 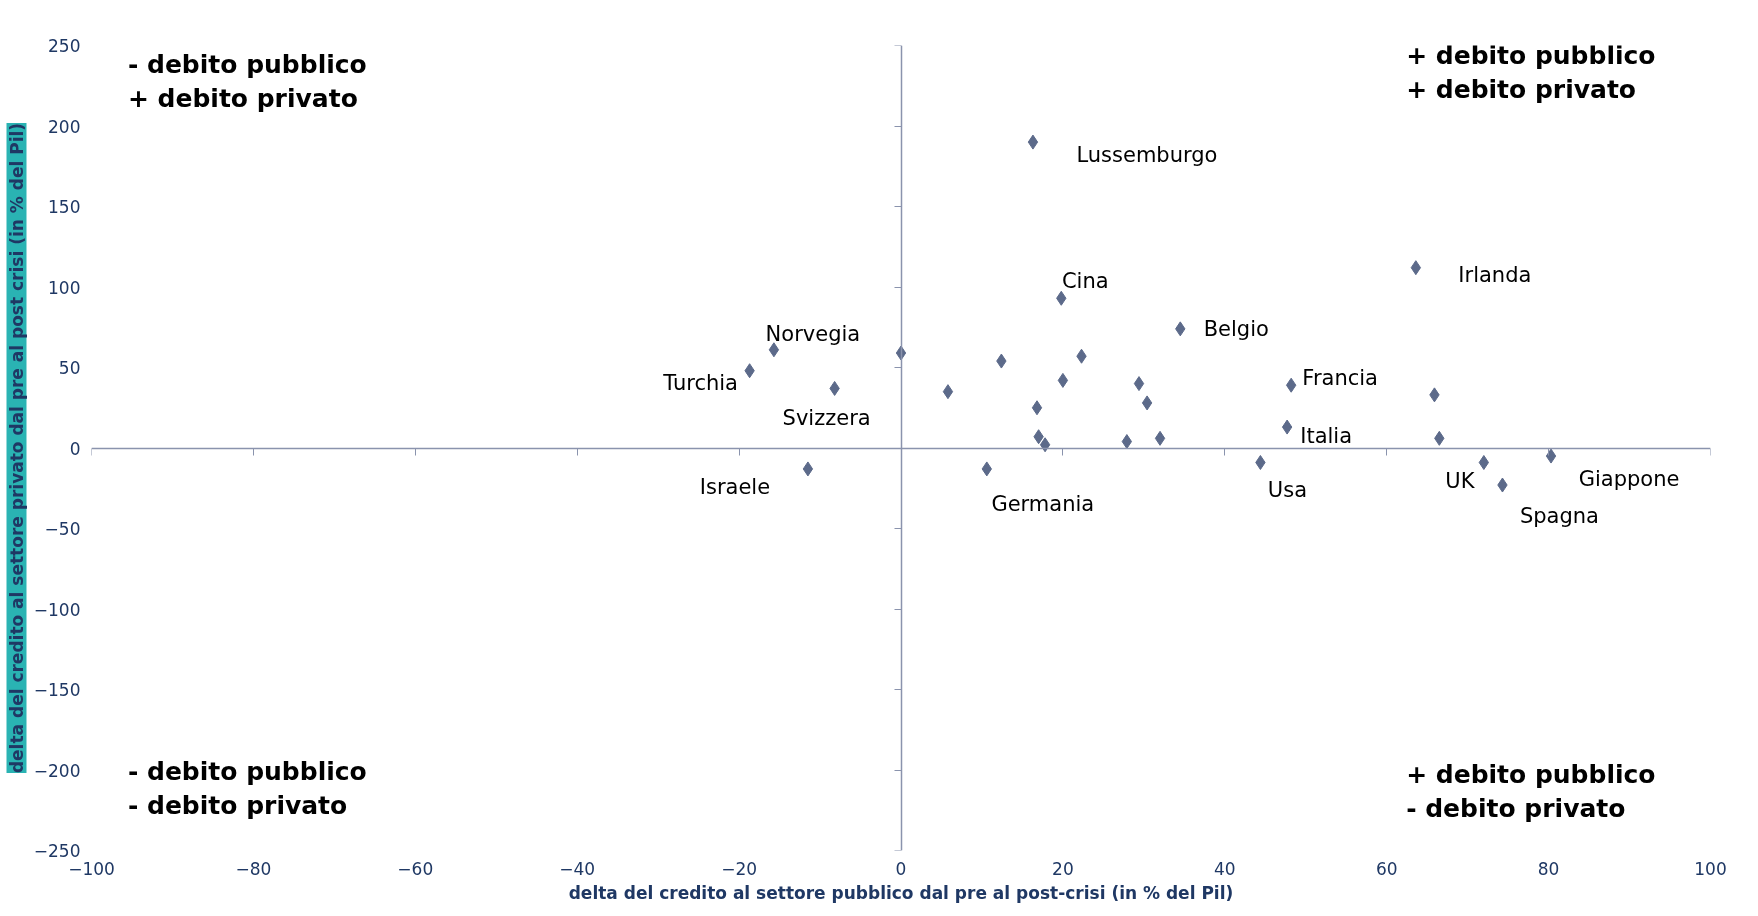 I want to click on annotation: - debito pubblico + debito privato, so click(x=247, y=82).